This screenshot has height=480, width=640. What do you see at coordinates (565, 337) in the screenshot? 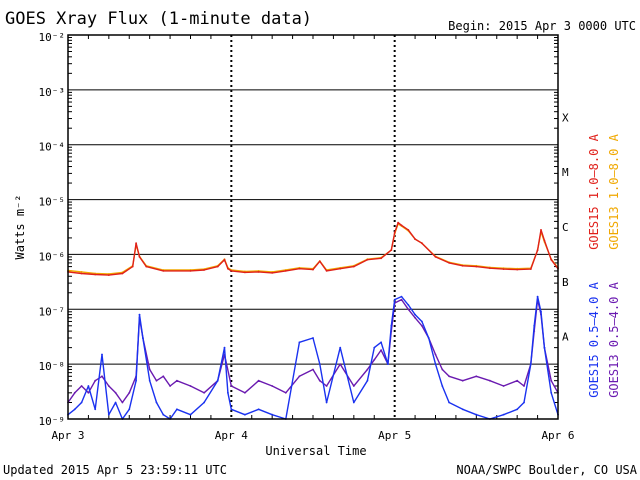
I see `flare-class-label: A` at bounding box center [565, 337].